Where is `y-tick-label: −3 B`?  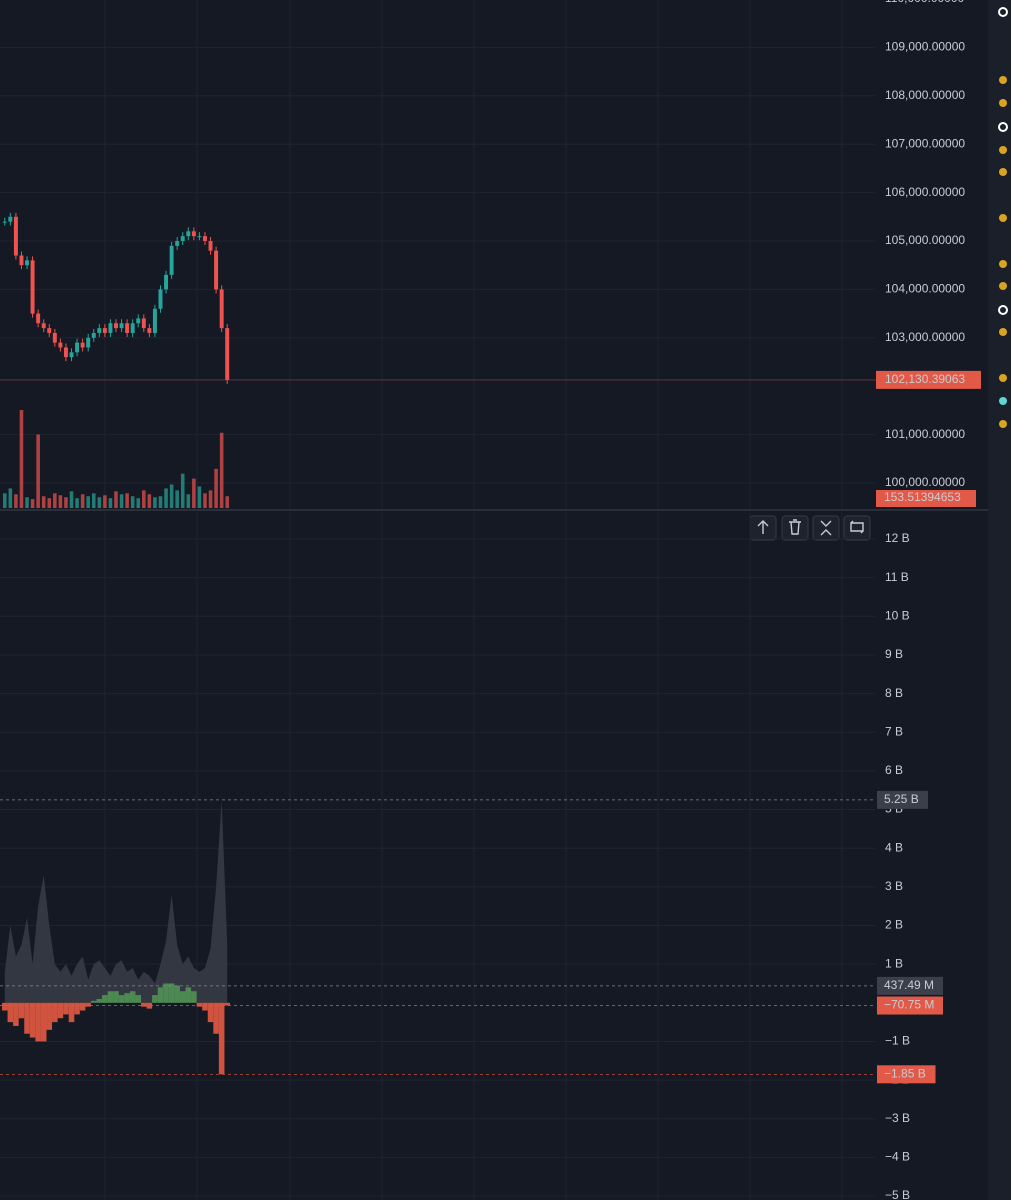 y-tick-label: −3 B is located at coordinates (897, 1118).